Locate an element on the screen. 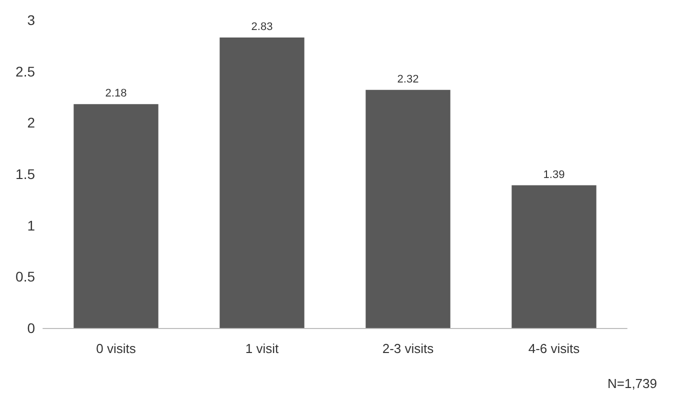 The width and height of the screenshot is (675, 406). text: N=1,739 is located at coordinates (632, 383).